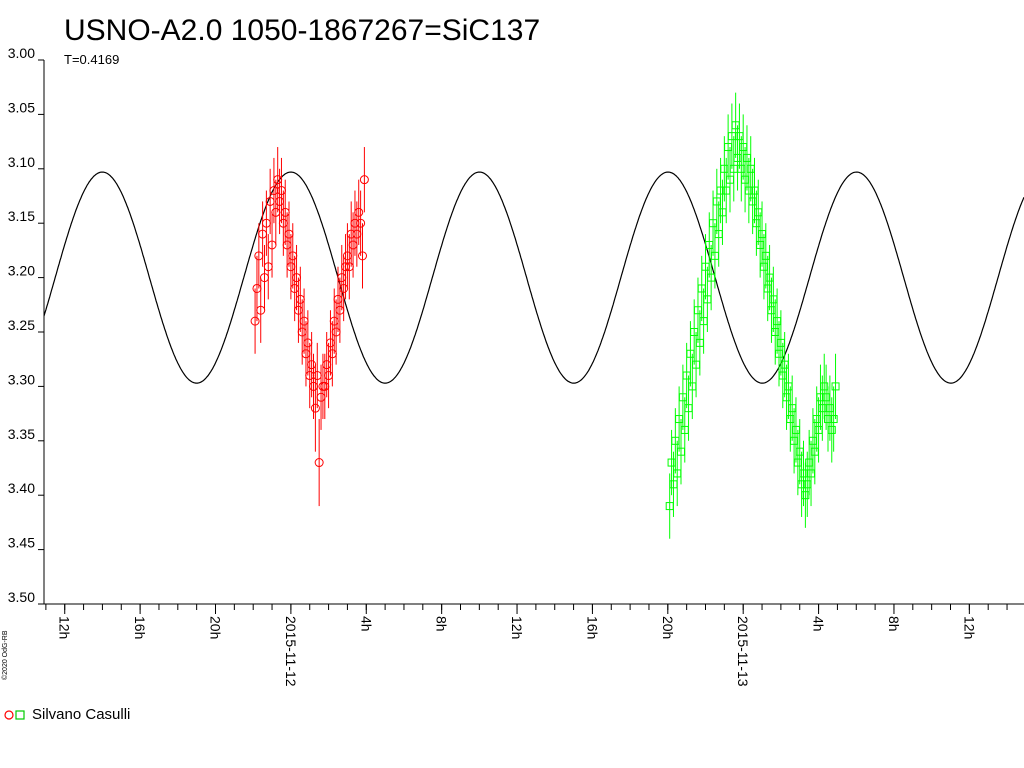  Describe the element at coordinates (9, 715) in the screenshot. I see `legend-circle-icon` at that location.